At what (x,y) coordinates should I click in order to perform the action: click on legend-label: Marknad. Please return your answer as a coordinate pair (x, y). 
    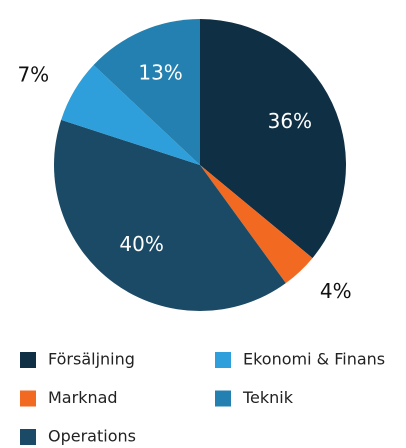
    Looking at the image, I should click on (83, 397).